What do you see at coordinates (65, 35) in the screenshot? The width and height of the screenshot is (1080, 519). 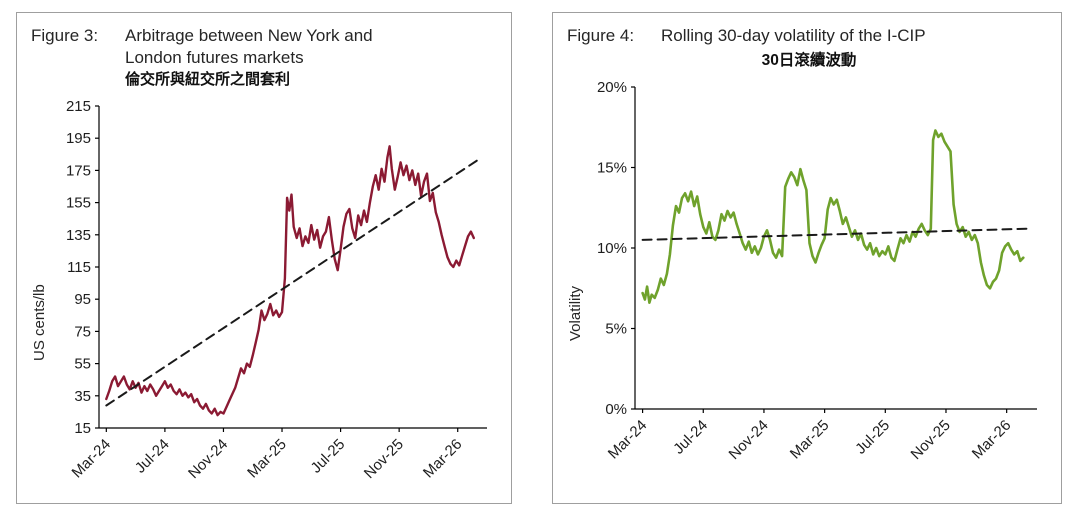 I see `figure3-label: Figure 3:` at bounding box center [65, 35].